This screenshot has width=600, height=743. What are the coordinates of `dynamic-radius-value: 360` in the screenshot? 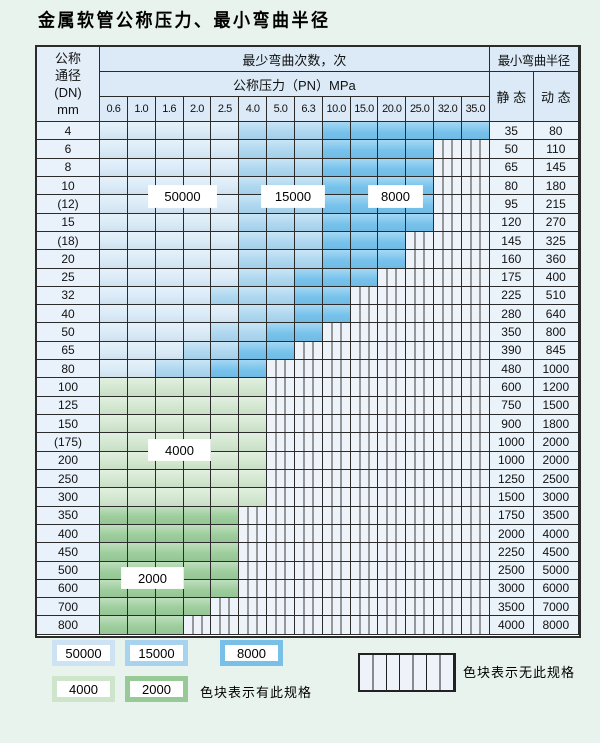 It's located at (556, 259).